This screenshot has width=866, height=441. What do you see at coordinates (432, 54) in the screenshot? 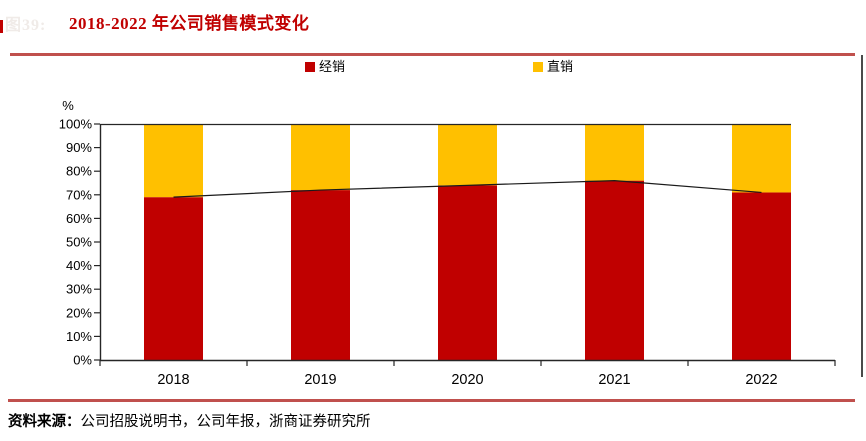
I see `top-divider-rule` at bounding box center [432, 54].